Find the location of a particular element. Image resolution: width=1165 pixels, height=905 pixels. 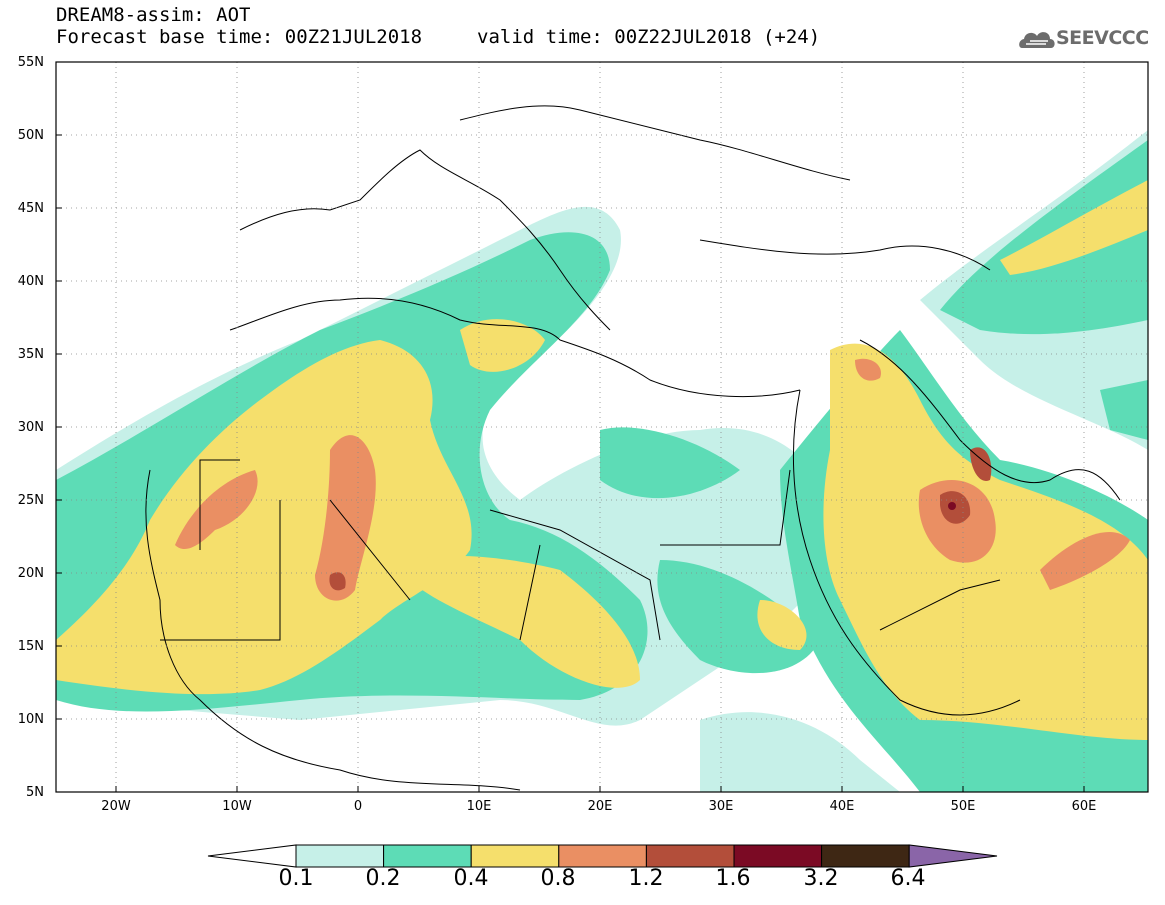

lon-label: 20E is located at coordinates (600, 806).